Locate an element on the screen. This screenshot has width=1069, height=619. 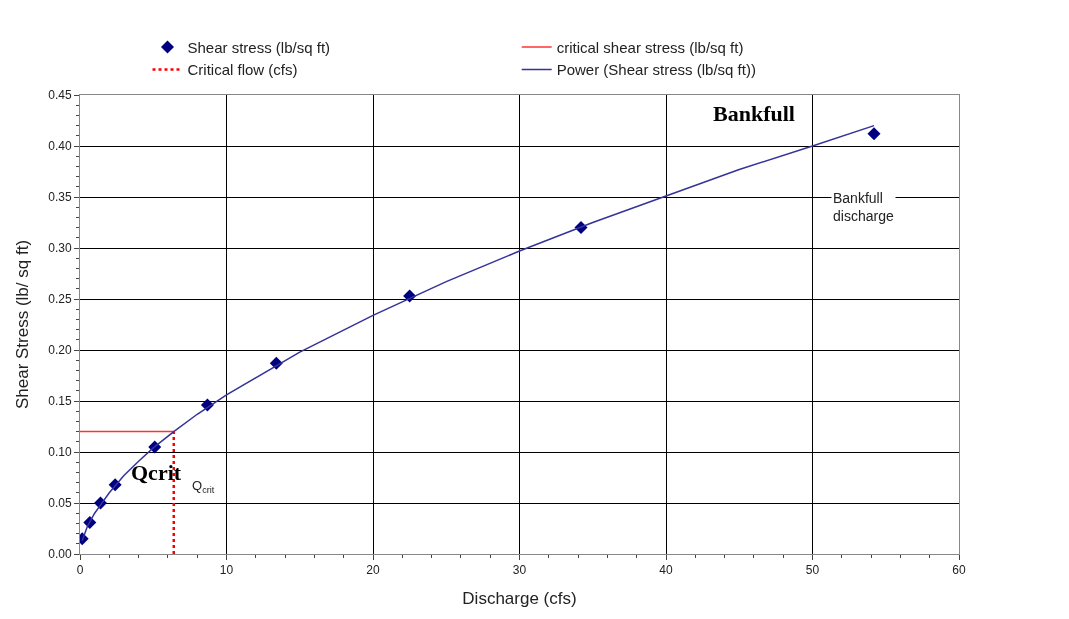
x-tick-label: 40 is located at coordinates (666, 570).